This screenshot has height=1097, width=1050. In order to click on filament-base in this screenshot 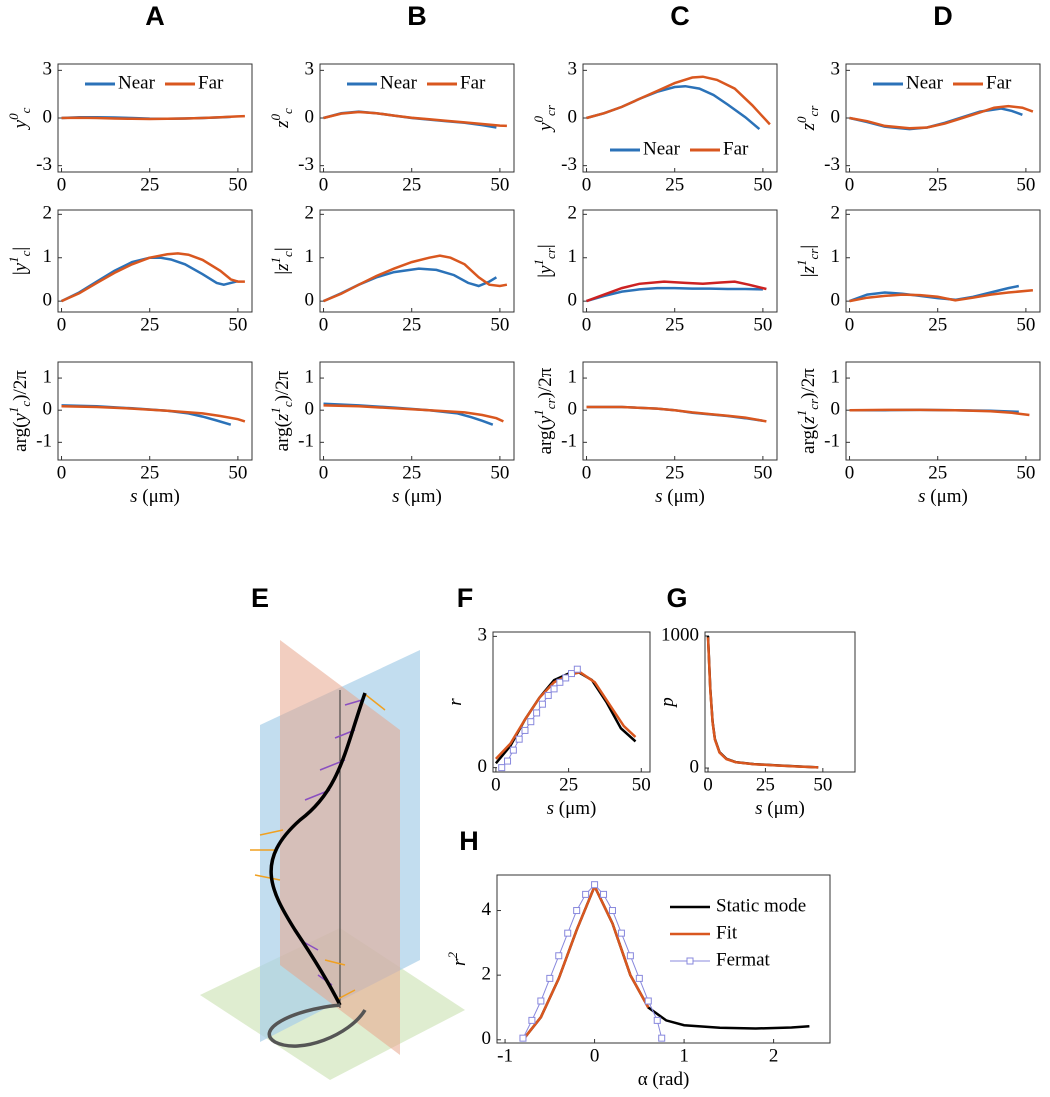, I will do `click(317, 1025)`.